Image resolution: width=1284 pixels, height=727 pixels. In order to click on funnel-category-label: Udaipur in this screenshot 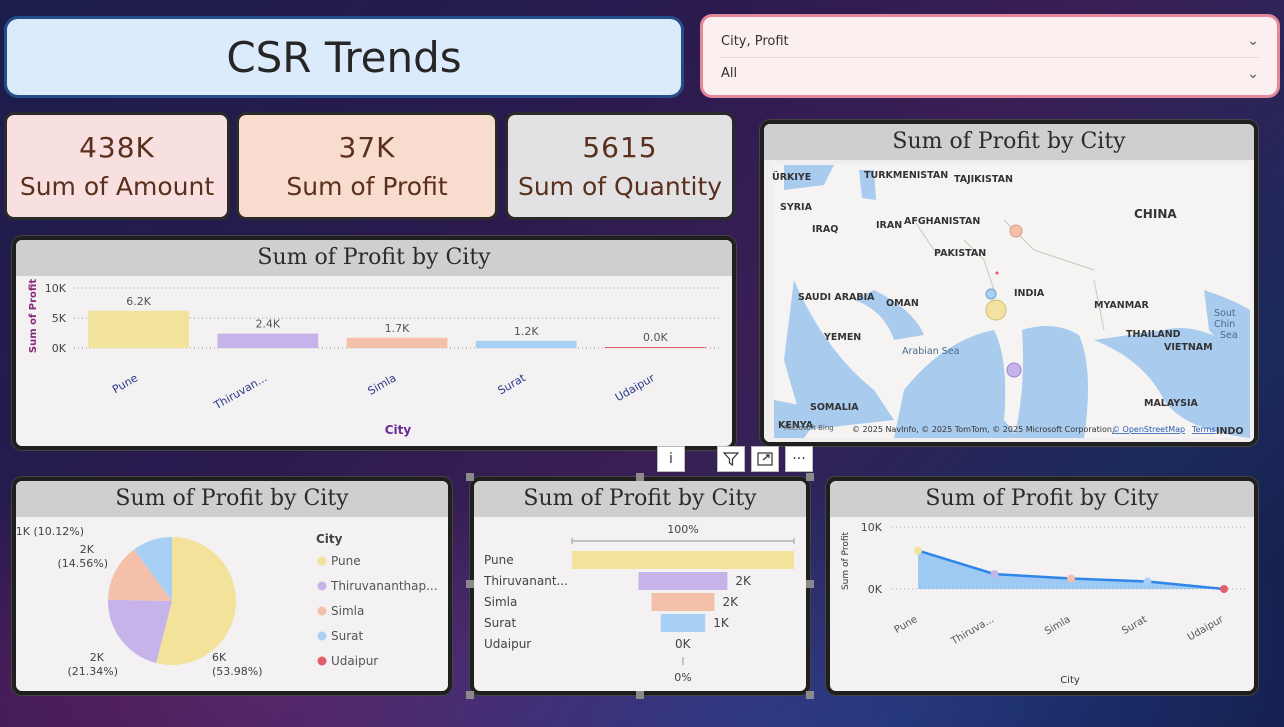, I will do `click(507, 644)`.